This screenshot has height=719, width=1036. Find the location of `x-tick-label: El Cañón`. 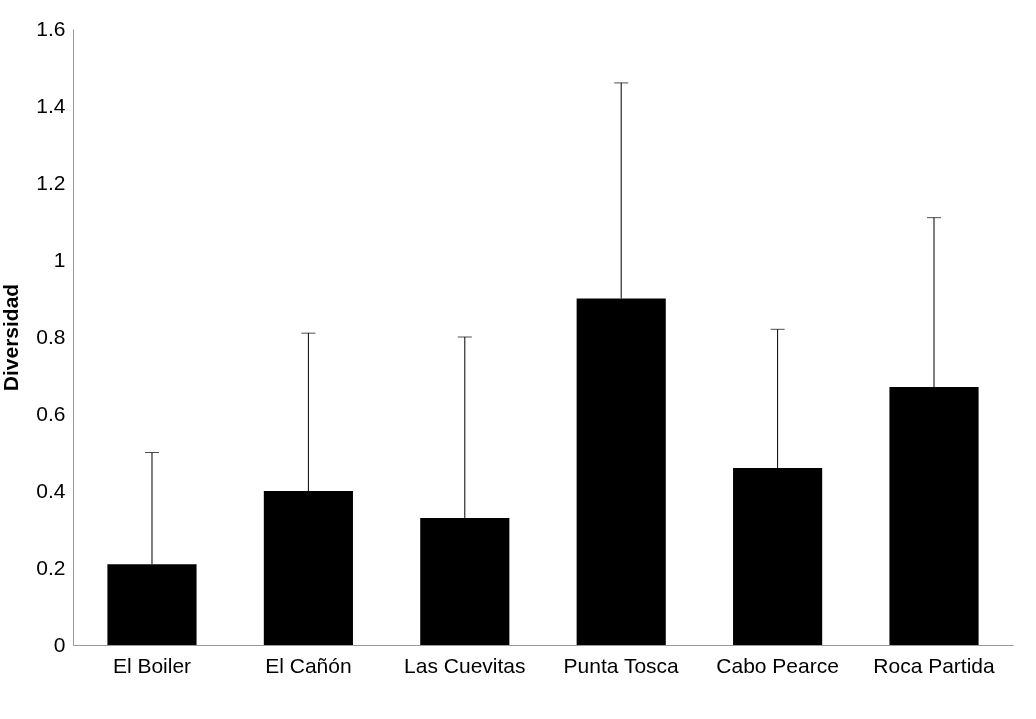

x-tick-label: El Cañón is located at coordinates (308, 665).